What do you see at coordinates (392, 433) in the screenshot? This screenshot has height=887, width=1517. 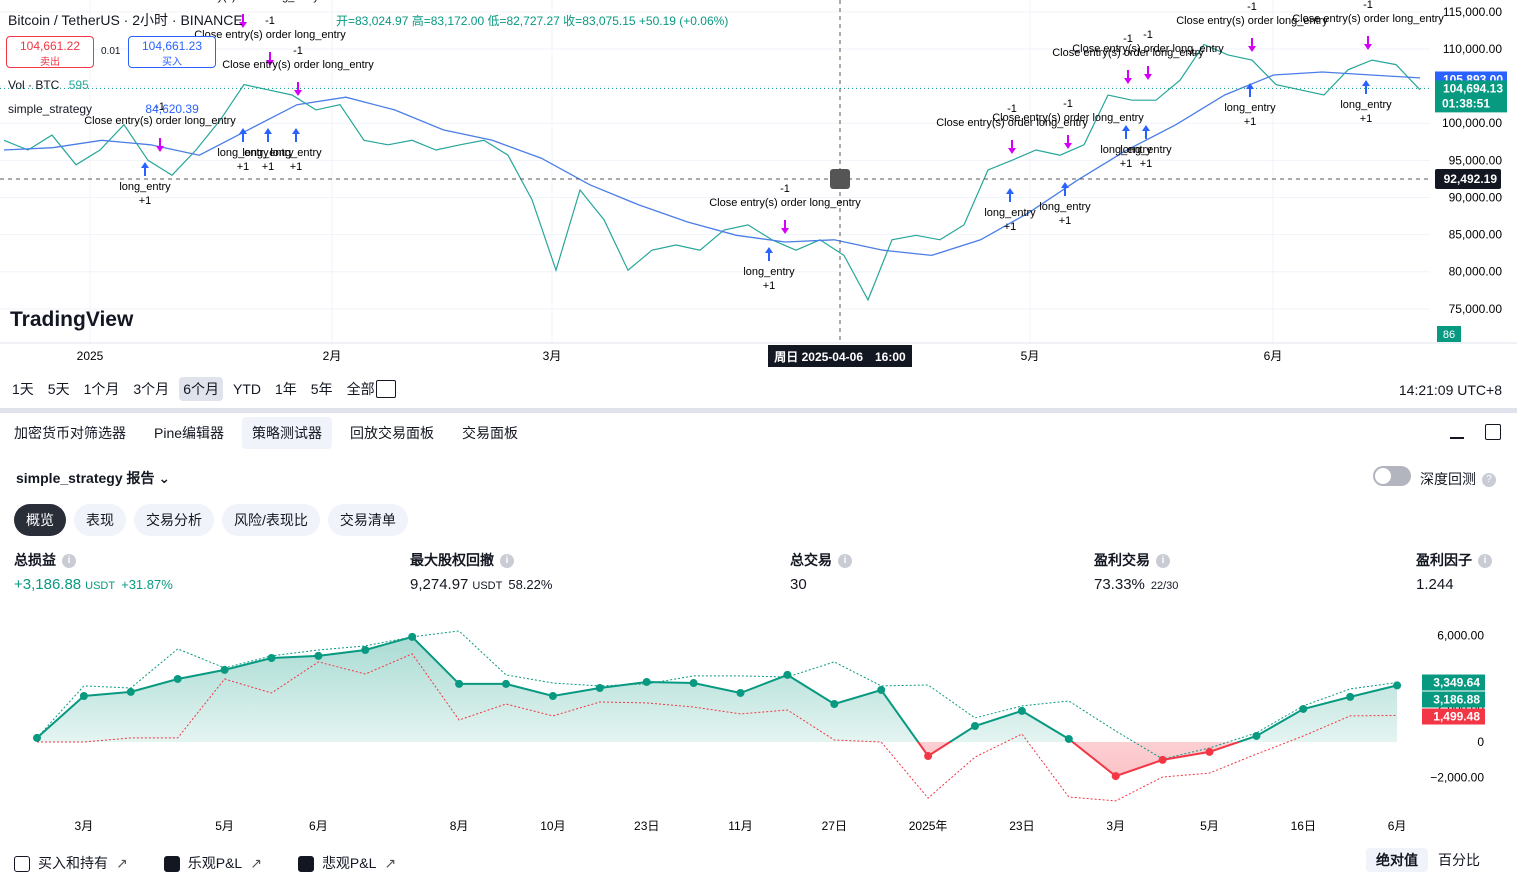 I see `panel-tab: 回放交易面板` at bounding box center [392, 433].